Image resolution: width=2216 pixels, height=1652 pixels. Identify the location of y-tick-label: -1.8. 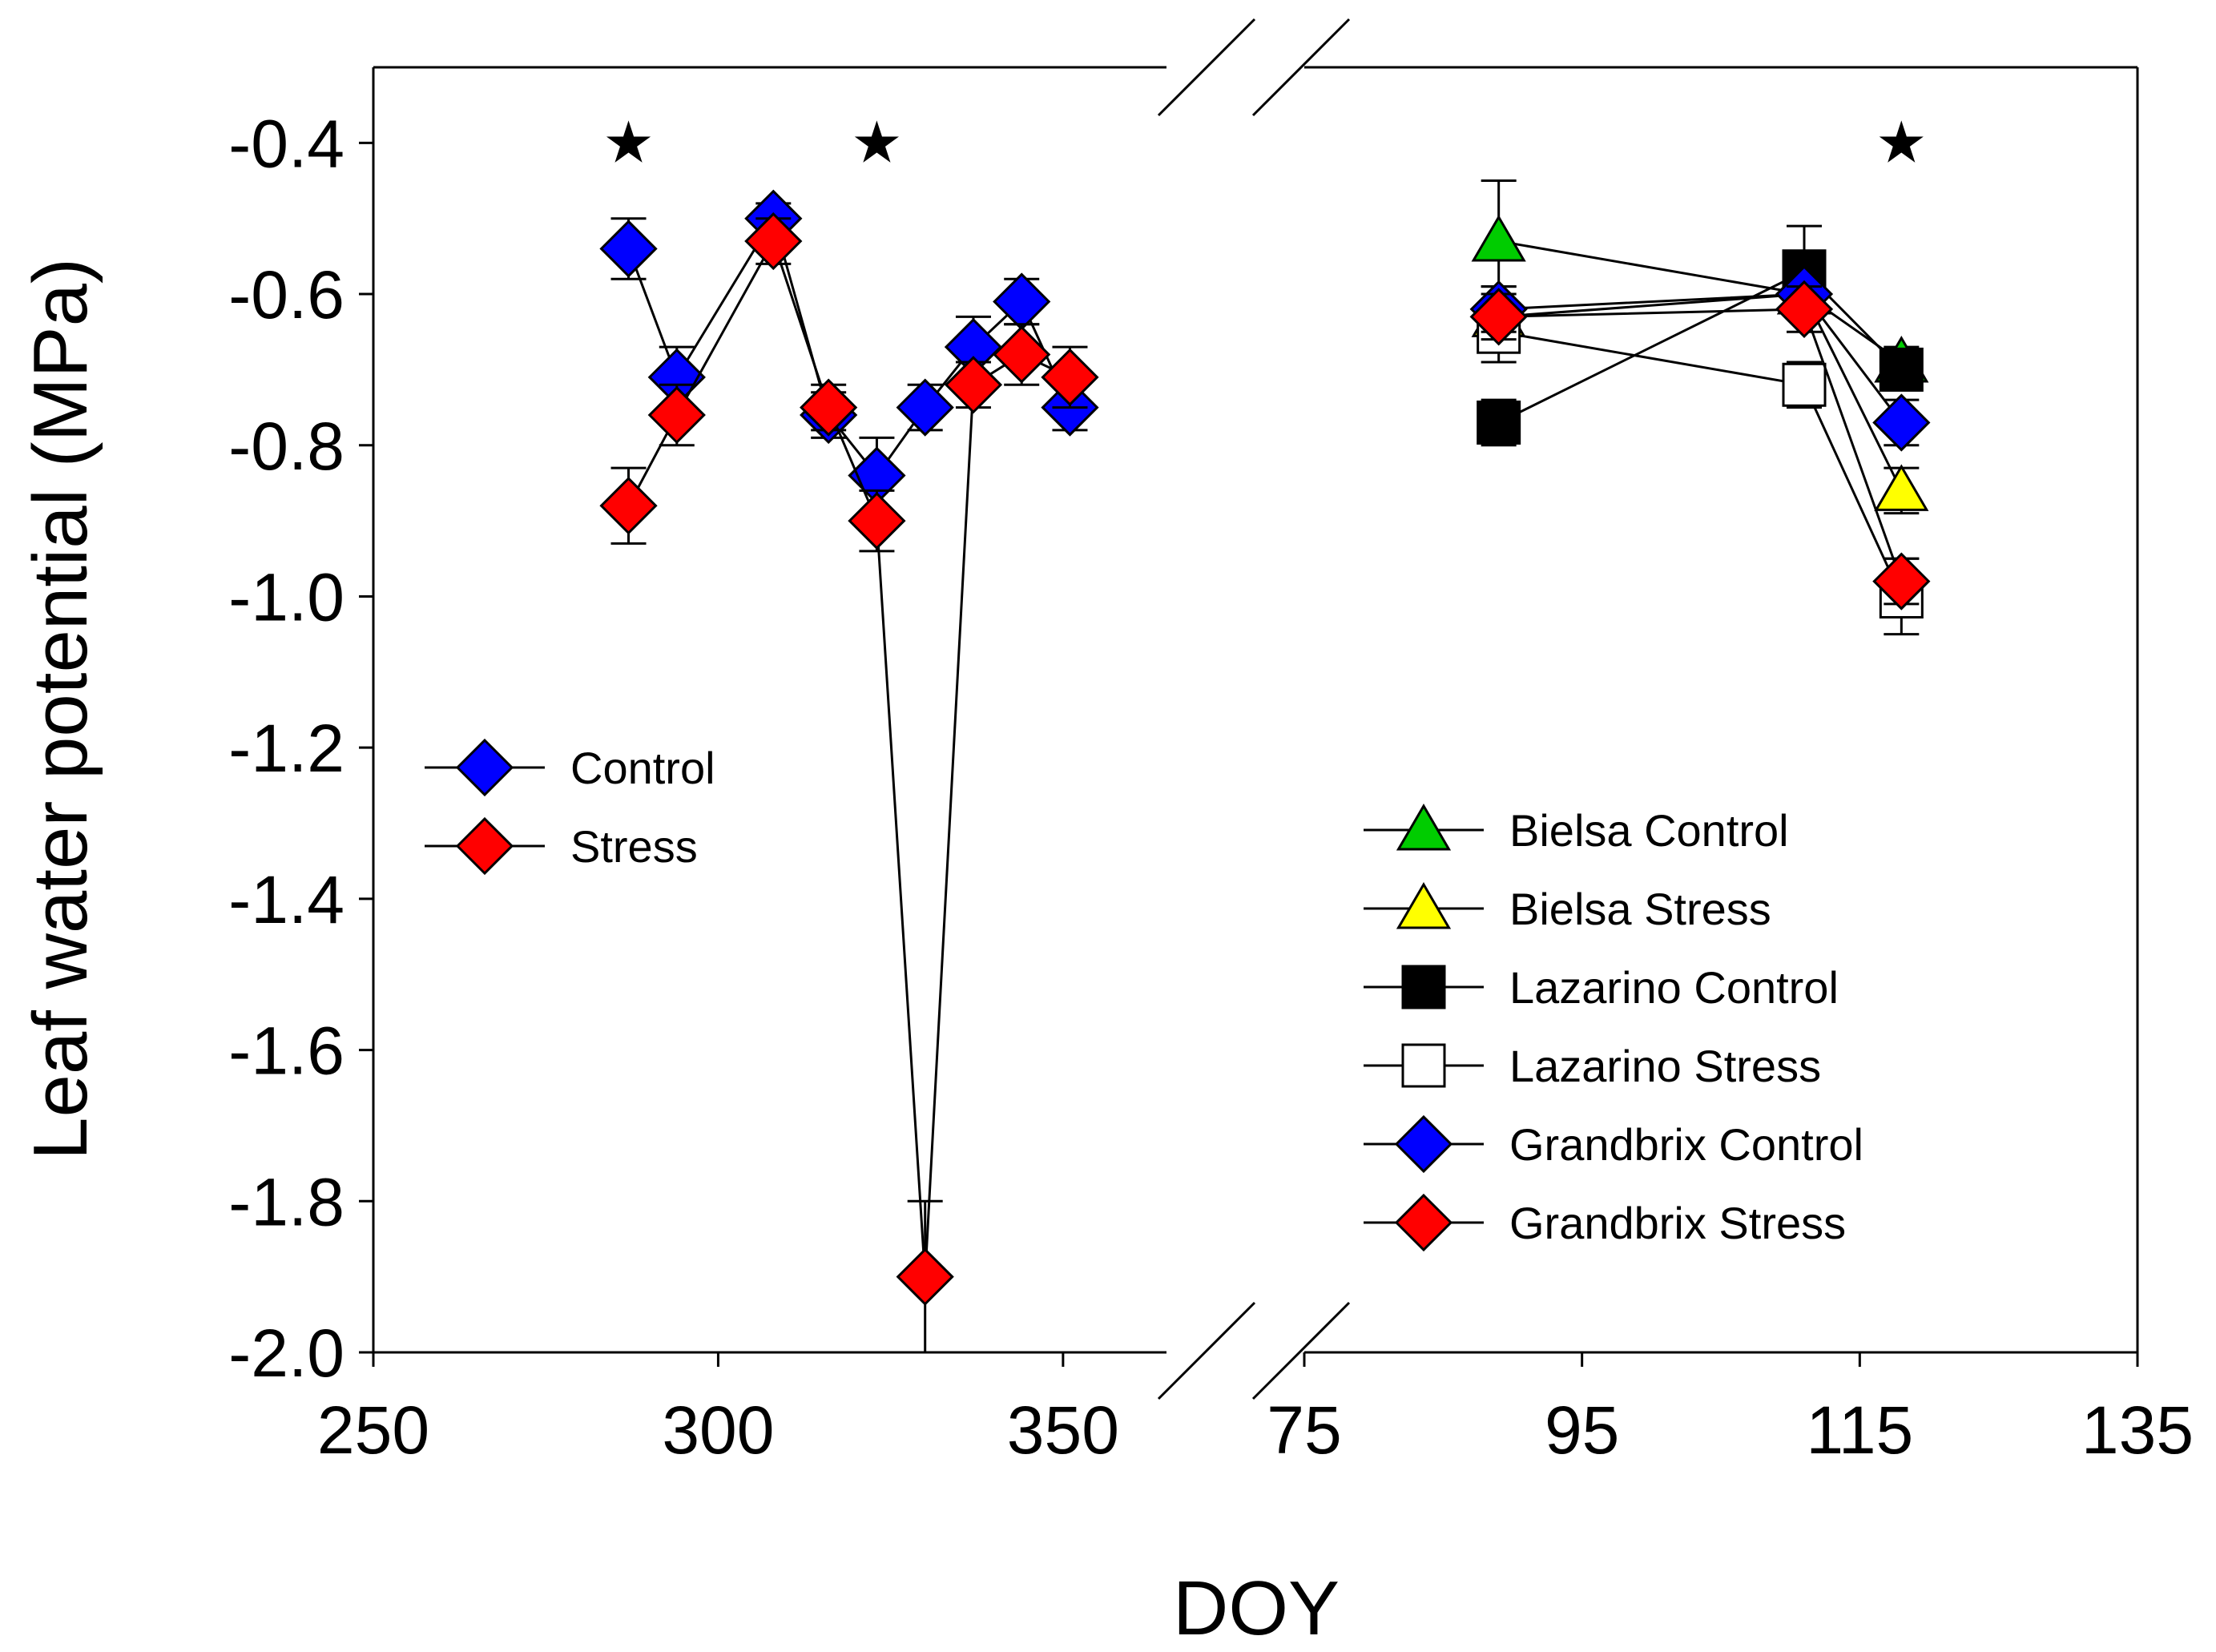
(286, 1201).